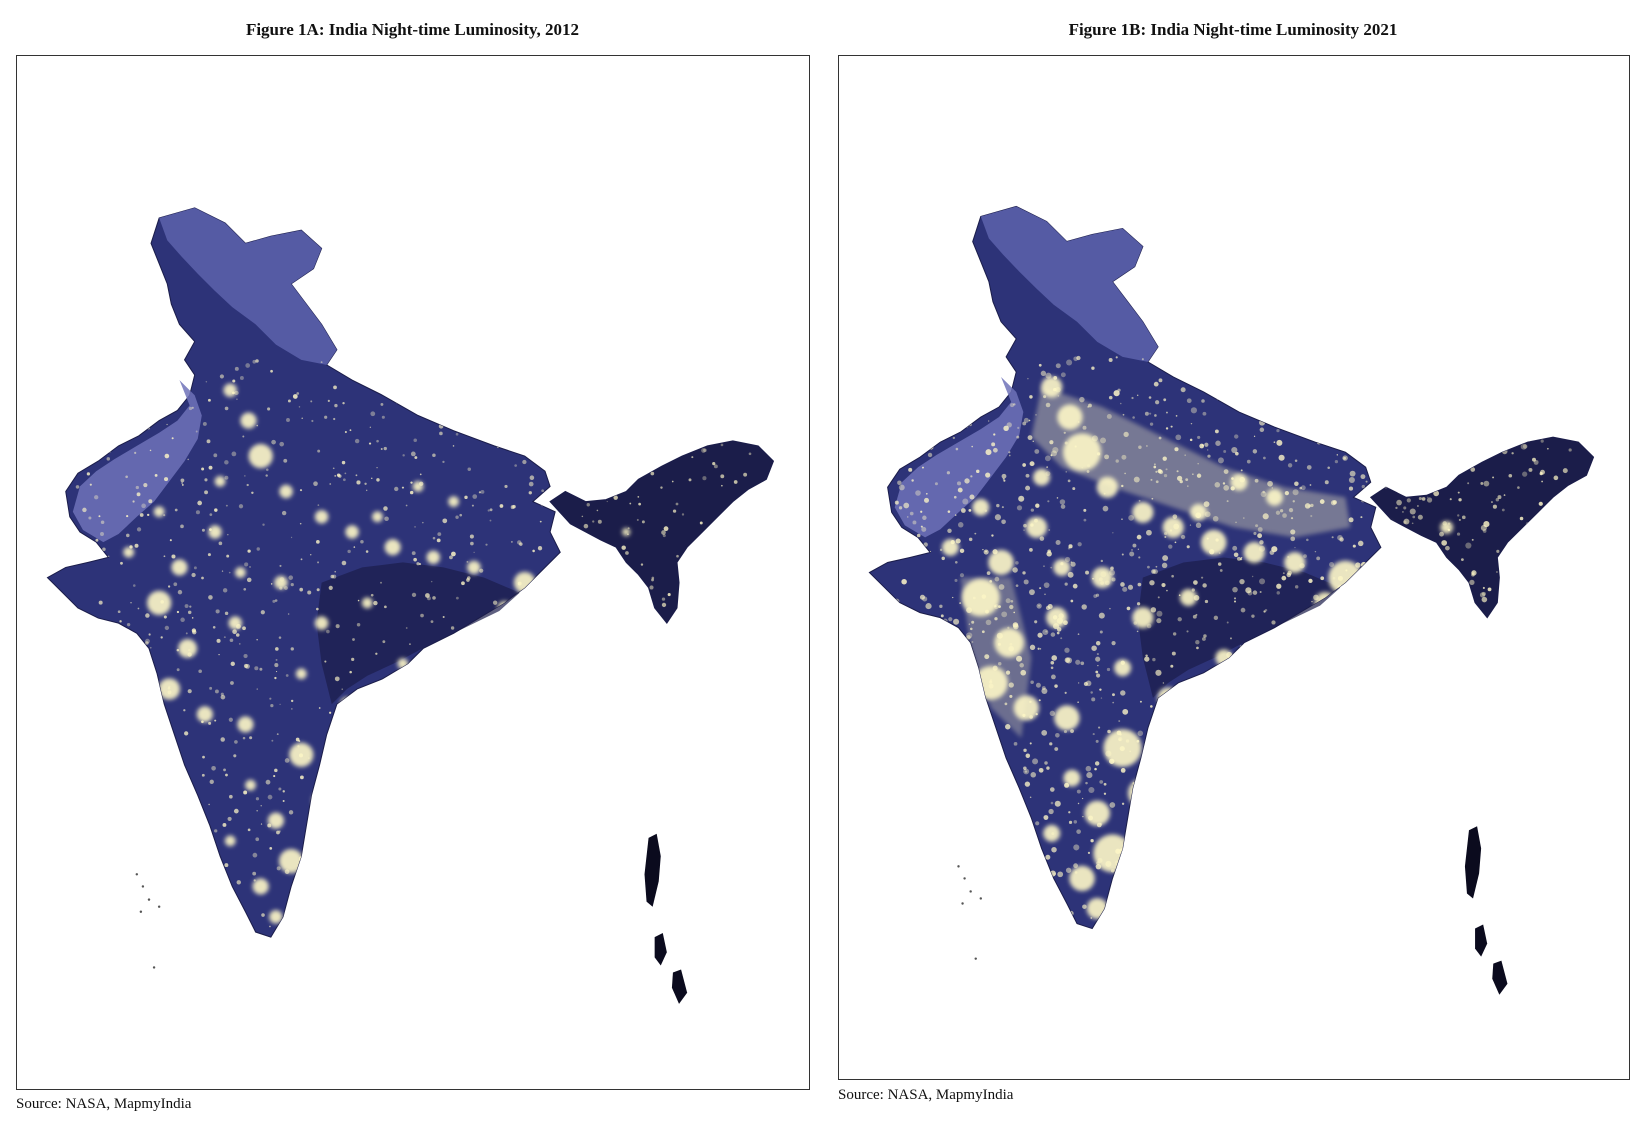 This screenshot has height=1131, width=1638. Describe the element at coordinates (996, 657) in the screenshot. I see `western-coast-glow` at that location.